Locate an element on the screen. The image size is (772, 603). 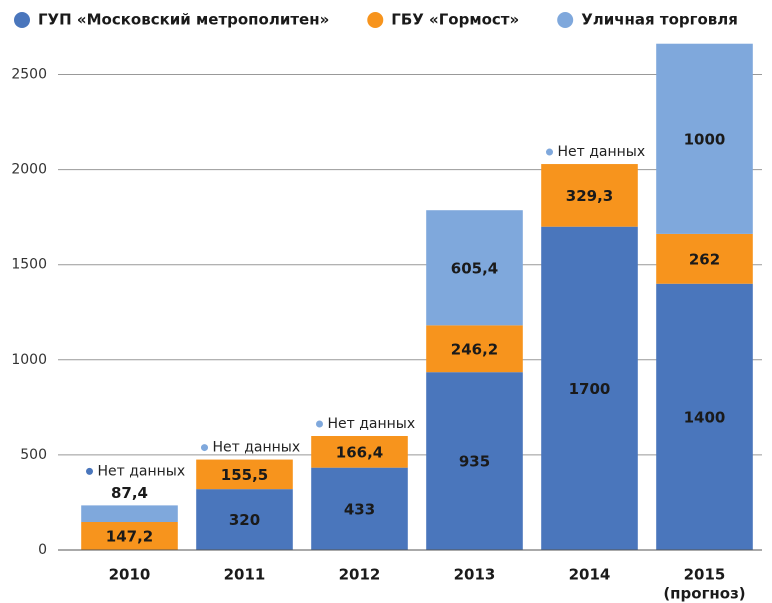
value-label: 1400 is located at coordinates (705, 417).